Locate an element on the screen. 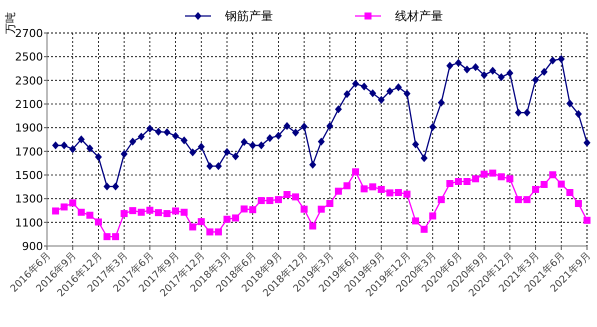 The image size is (597, 327). y-tick-label: 1900 is located at coordinates (29, 128).